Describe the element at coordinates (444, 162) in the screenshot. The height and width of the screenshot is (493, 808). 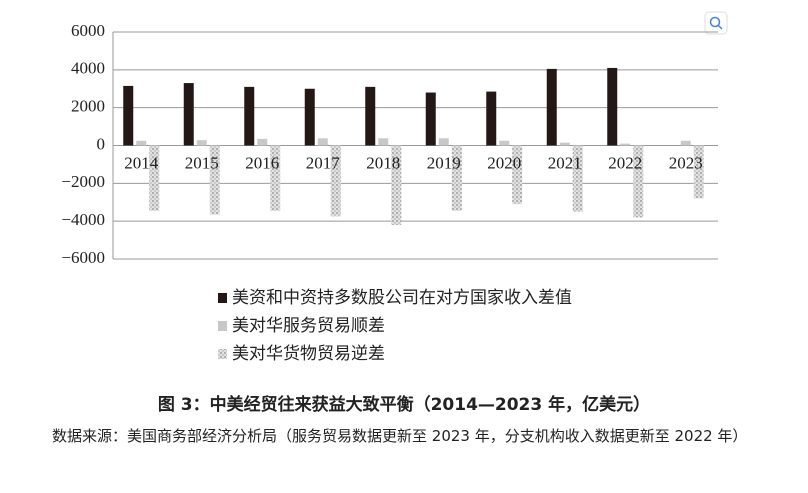
I see `x-tick-label: 2019` at that location.